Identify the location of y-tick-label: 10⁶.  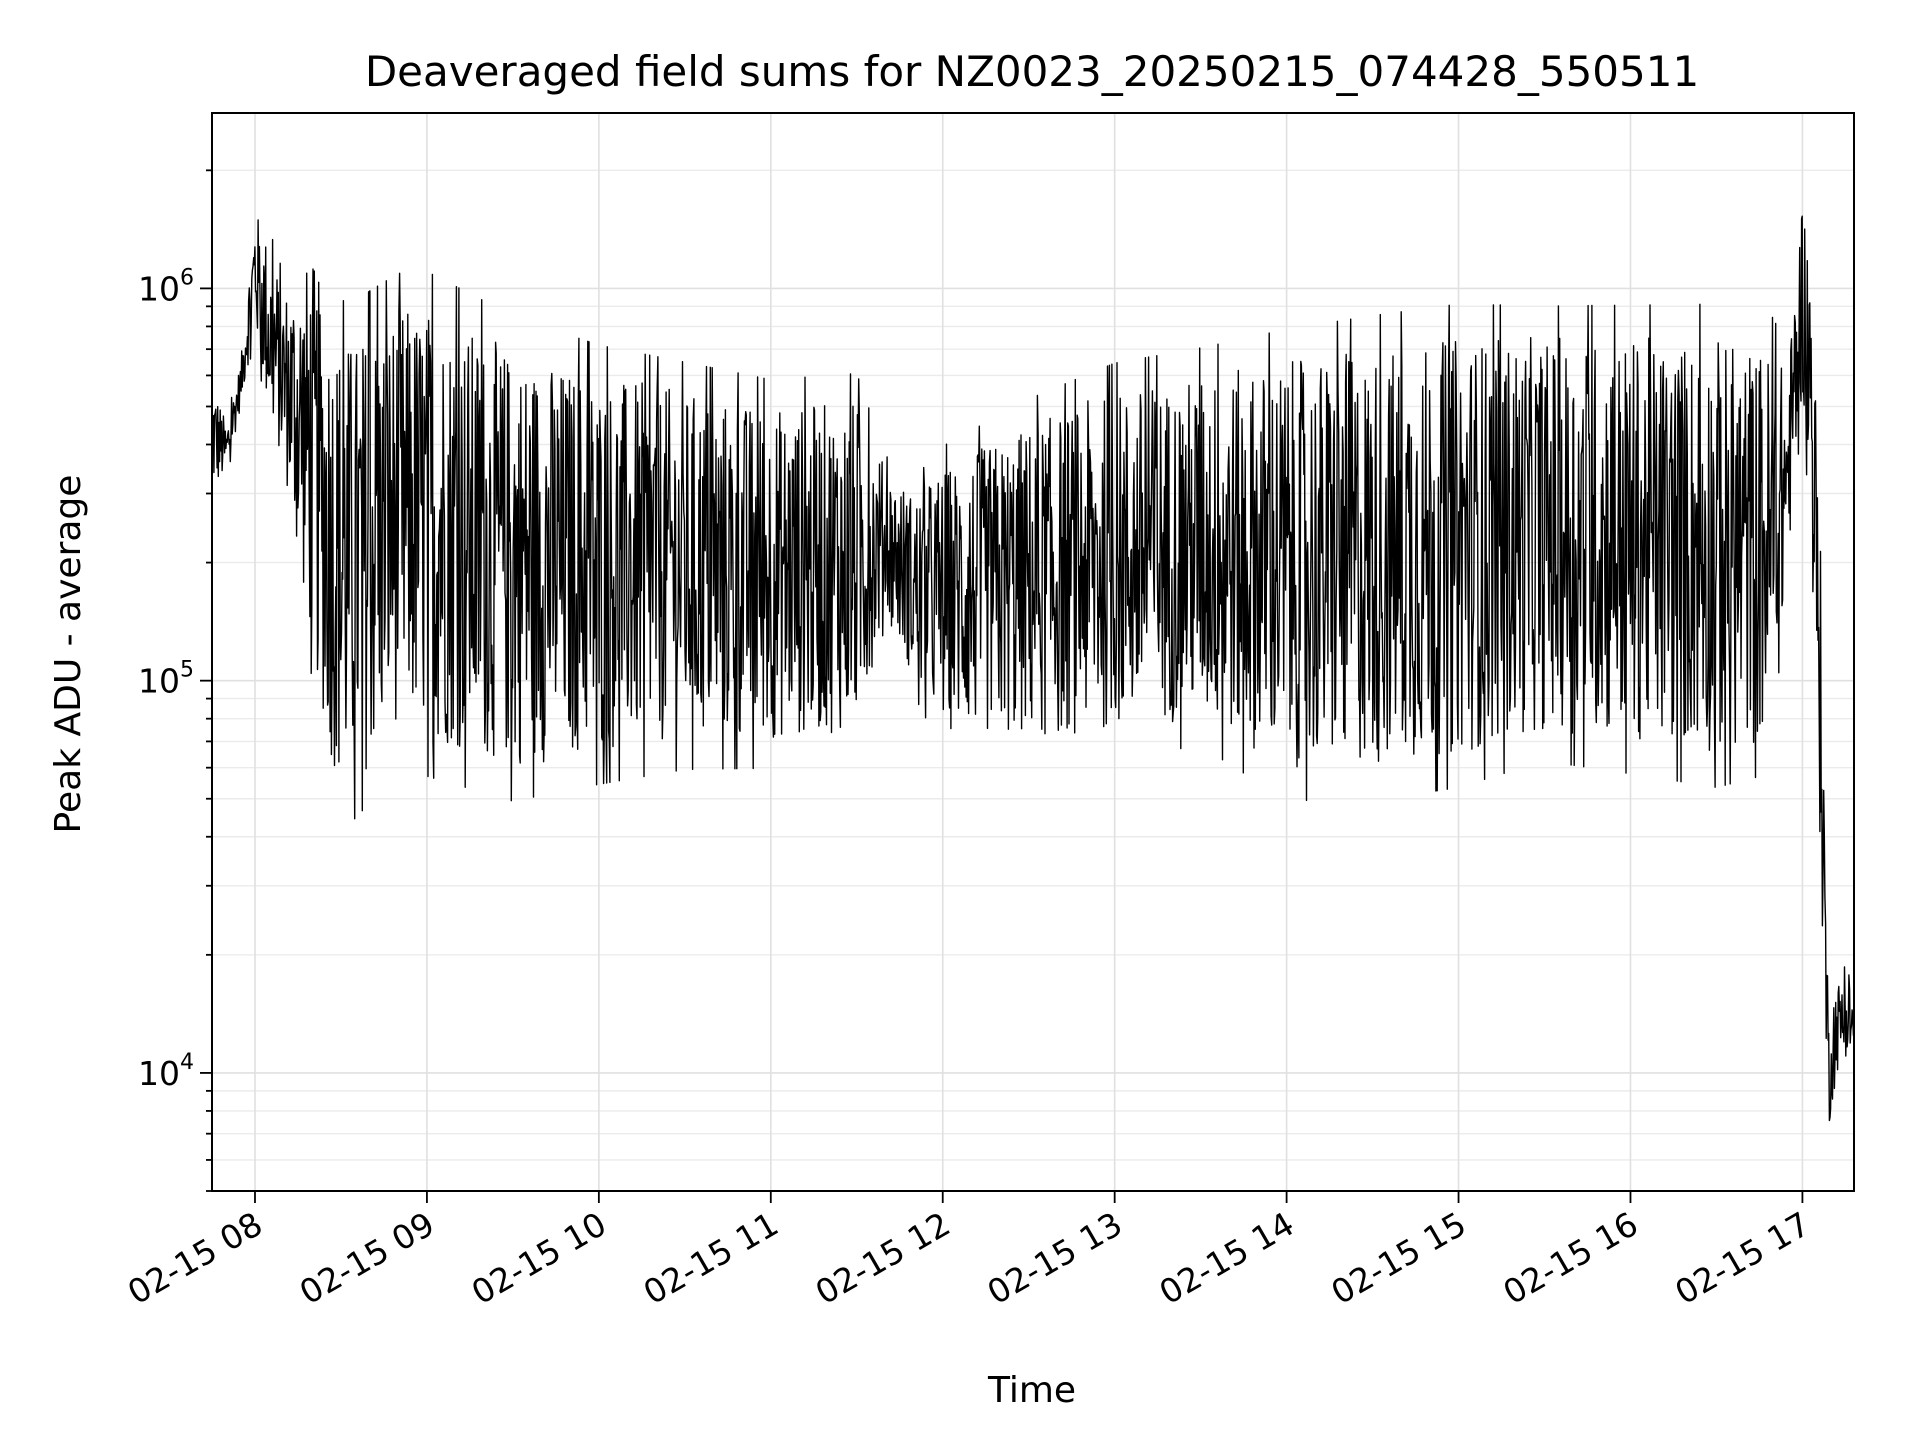
(166, 286).